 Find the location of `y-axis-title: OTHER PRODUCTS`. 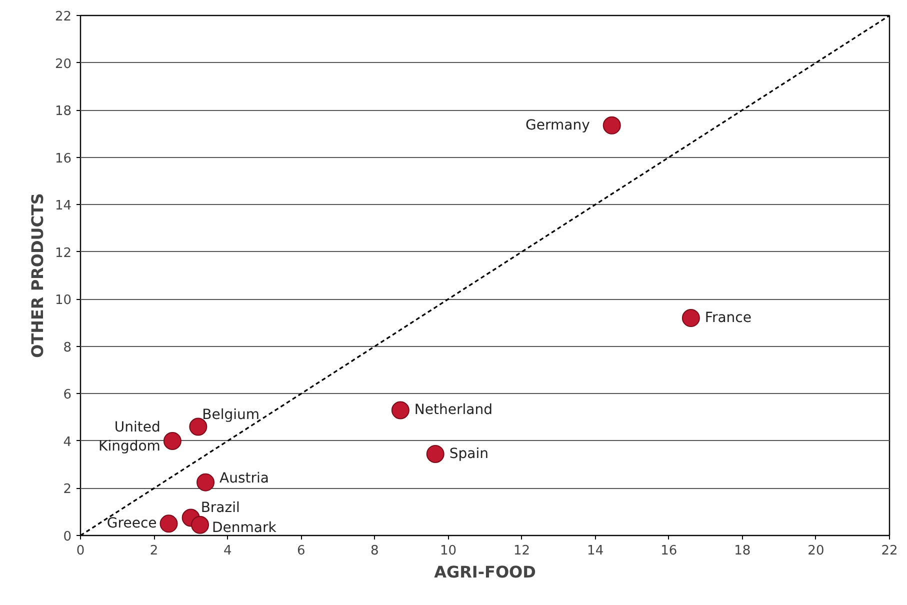

y-axis-title: OTHER PRODUCTS is located at coordinates (37, 275).